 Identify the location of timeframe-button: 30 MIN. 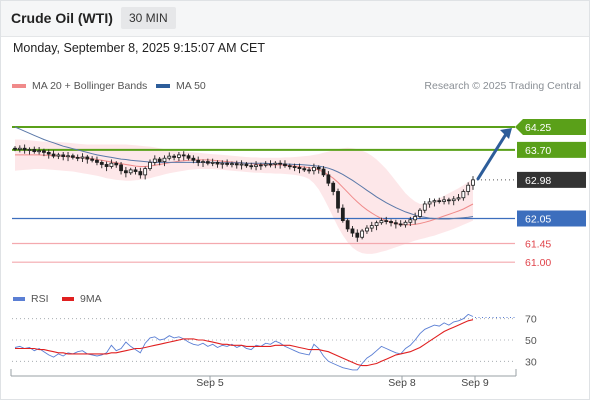
(148, 18).